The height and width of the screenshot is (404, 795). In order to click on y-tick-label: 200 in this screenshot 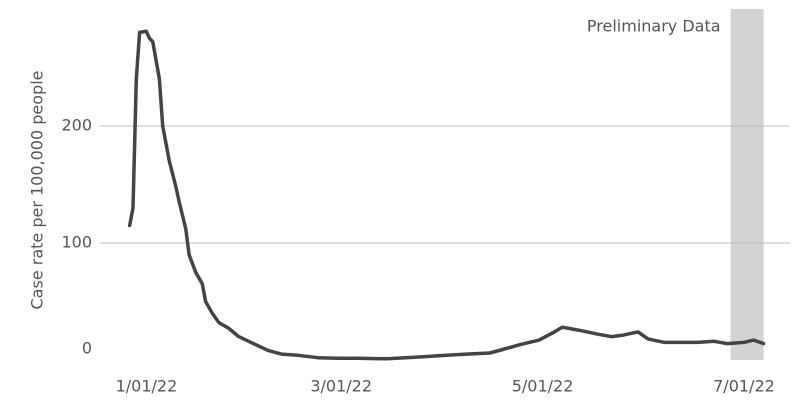, I will do `click(76, 125)`.